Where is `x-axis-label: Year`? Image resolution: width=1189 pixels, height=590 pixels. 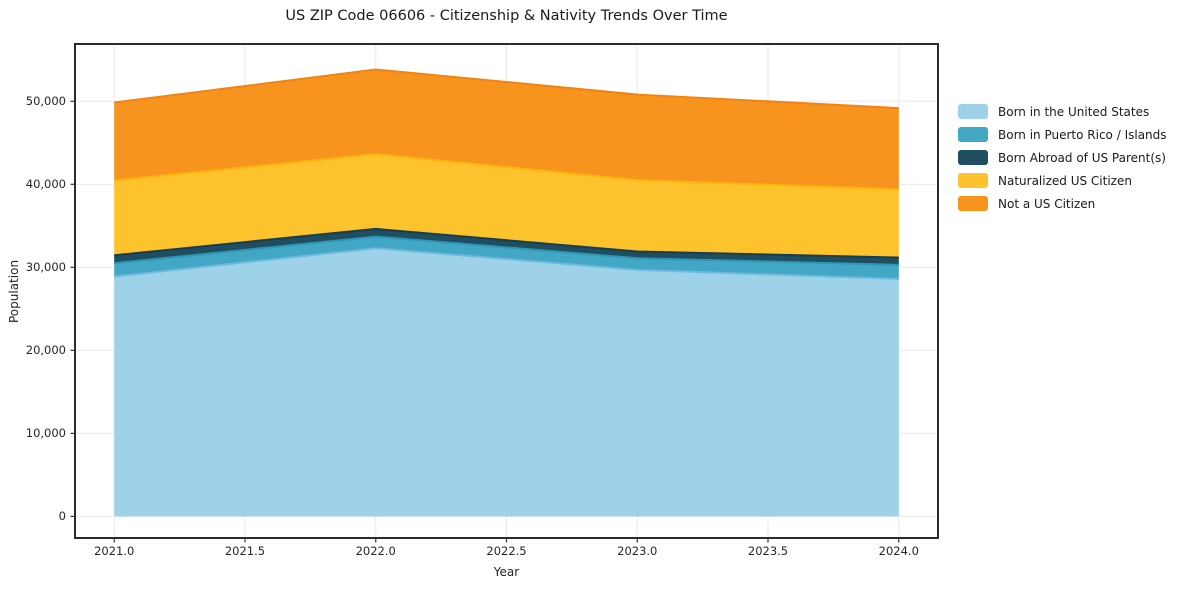
x-axis-label: Year is located at coordinates (506, 572).